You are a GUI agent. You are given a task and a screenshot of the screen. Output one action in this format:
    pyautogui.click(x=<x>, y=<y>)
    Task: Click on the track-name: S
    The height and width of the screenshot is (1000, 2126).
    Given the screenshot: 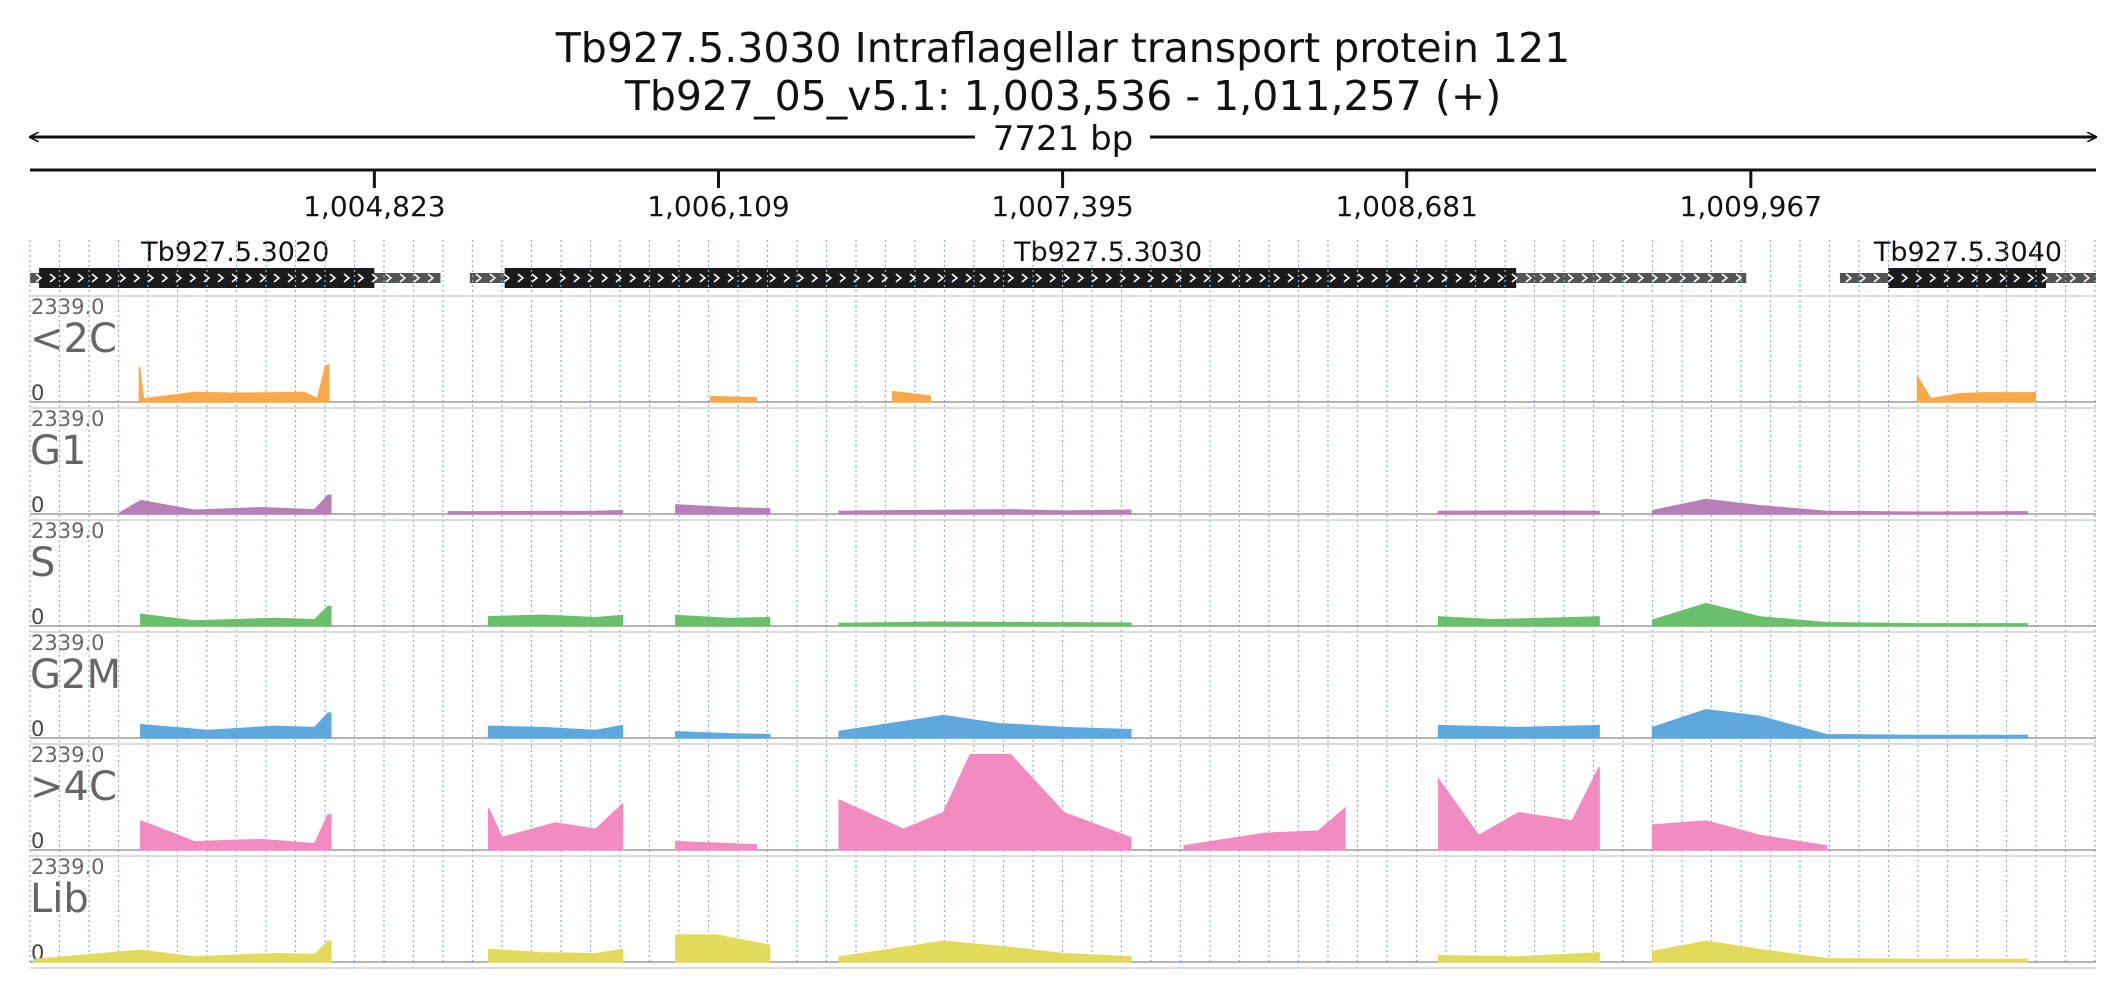 What is the action you would take?
    pyautogui.click(x=42, y=563)
    